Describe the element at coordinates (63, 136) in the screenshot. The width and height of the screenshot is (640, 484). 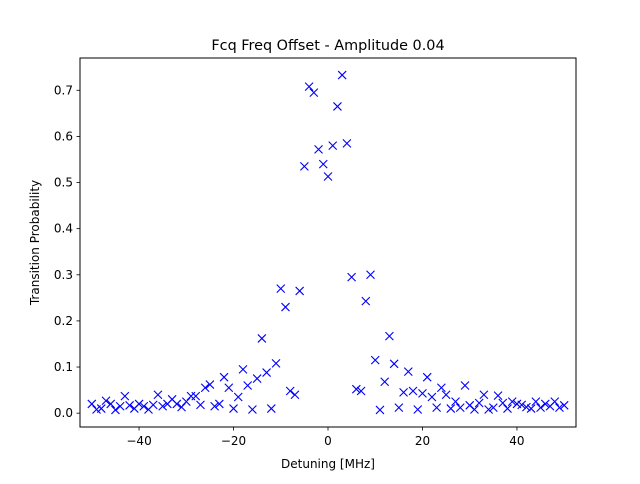
I see `y-tick-label: 0.6` at that location.